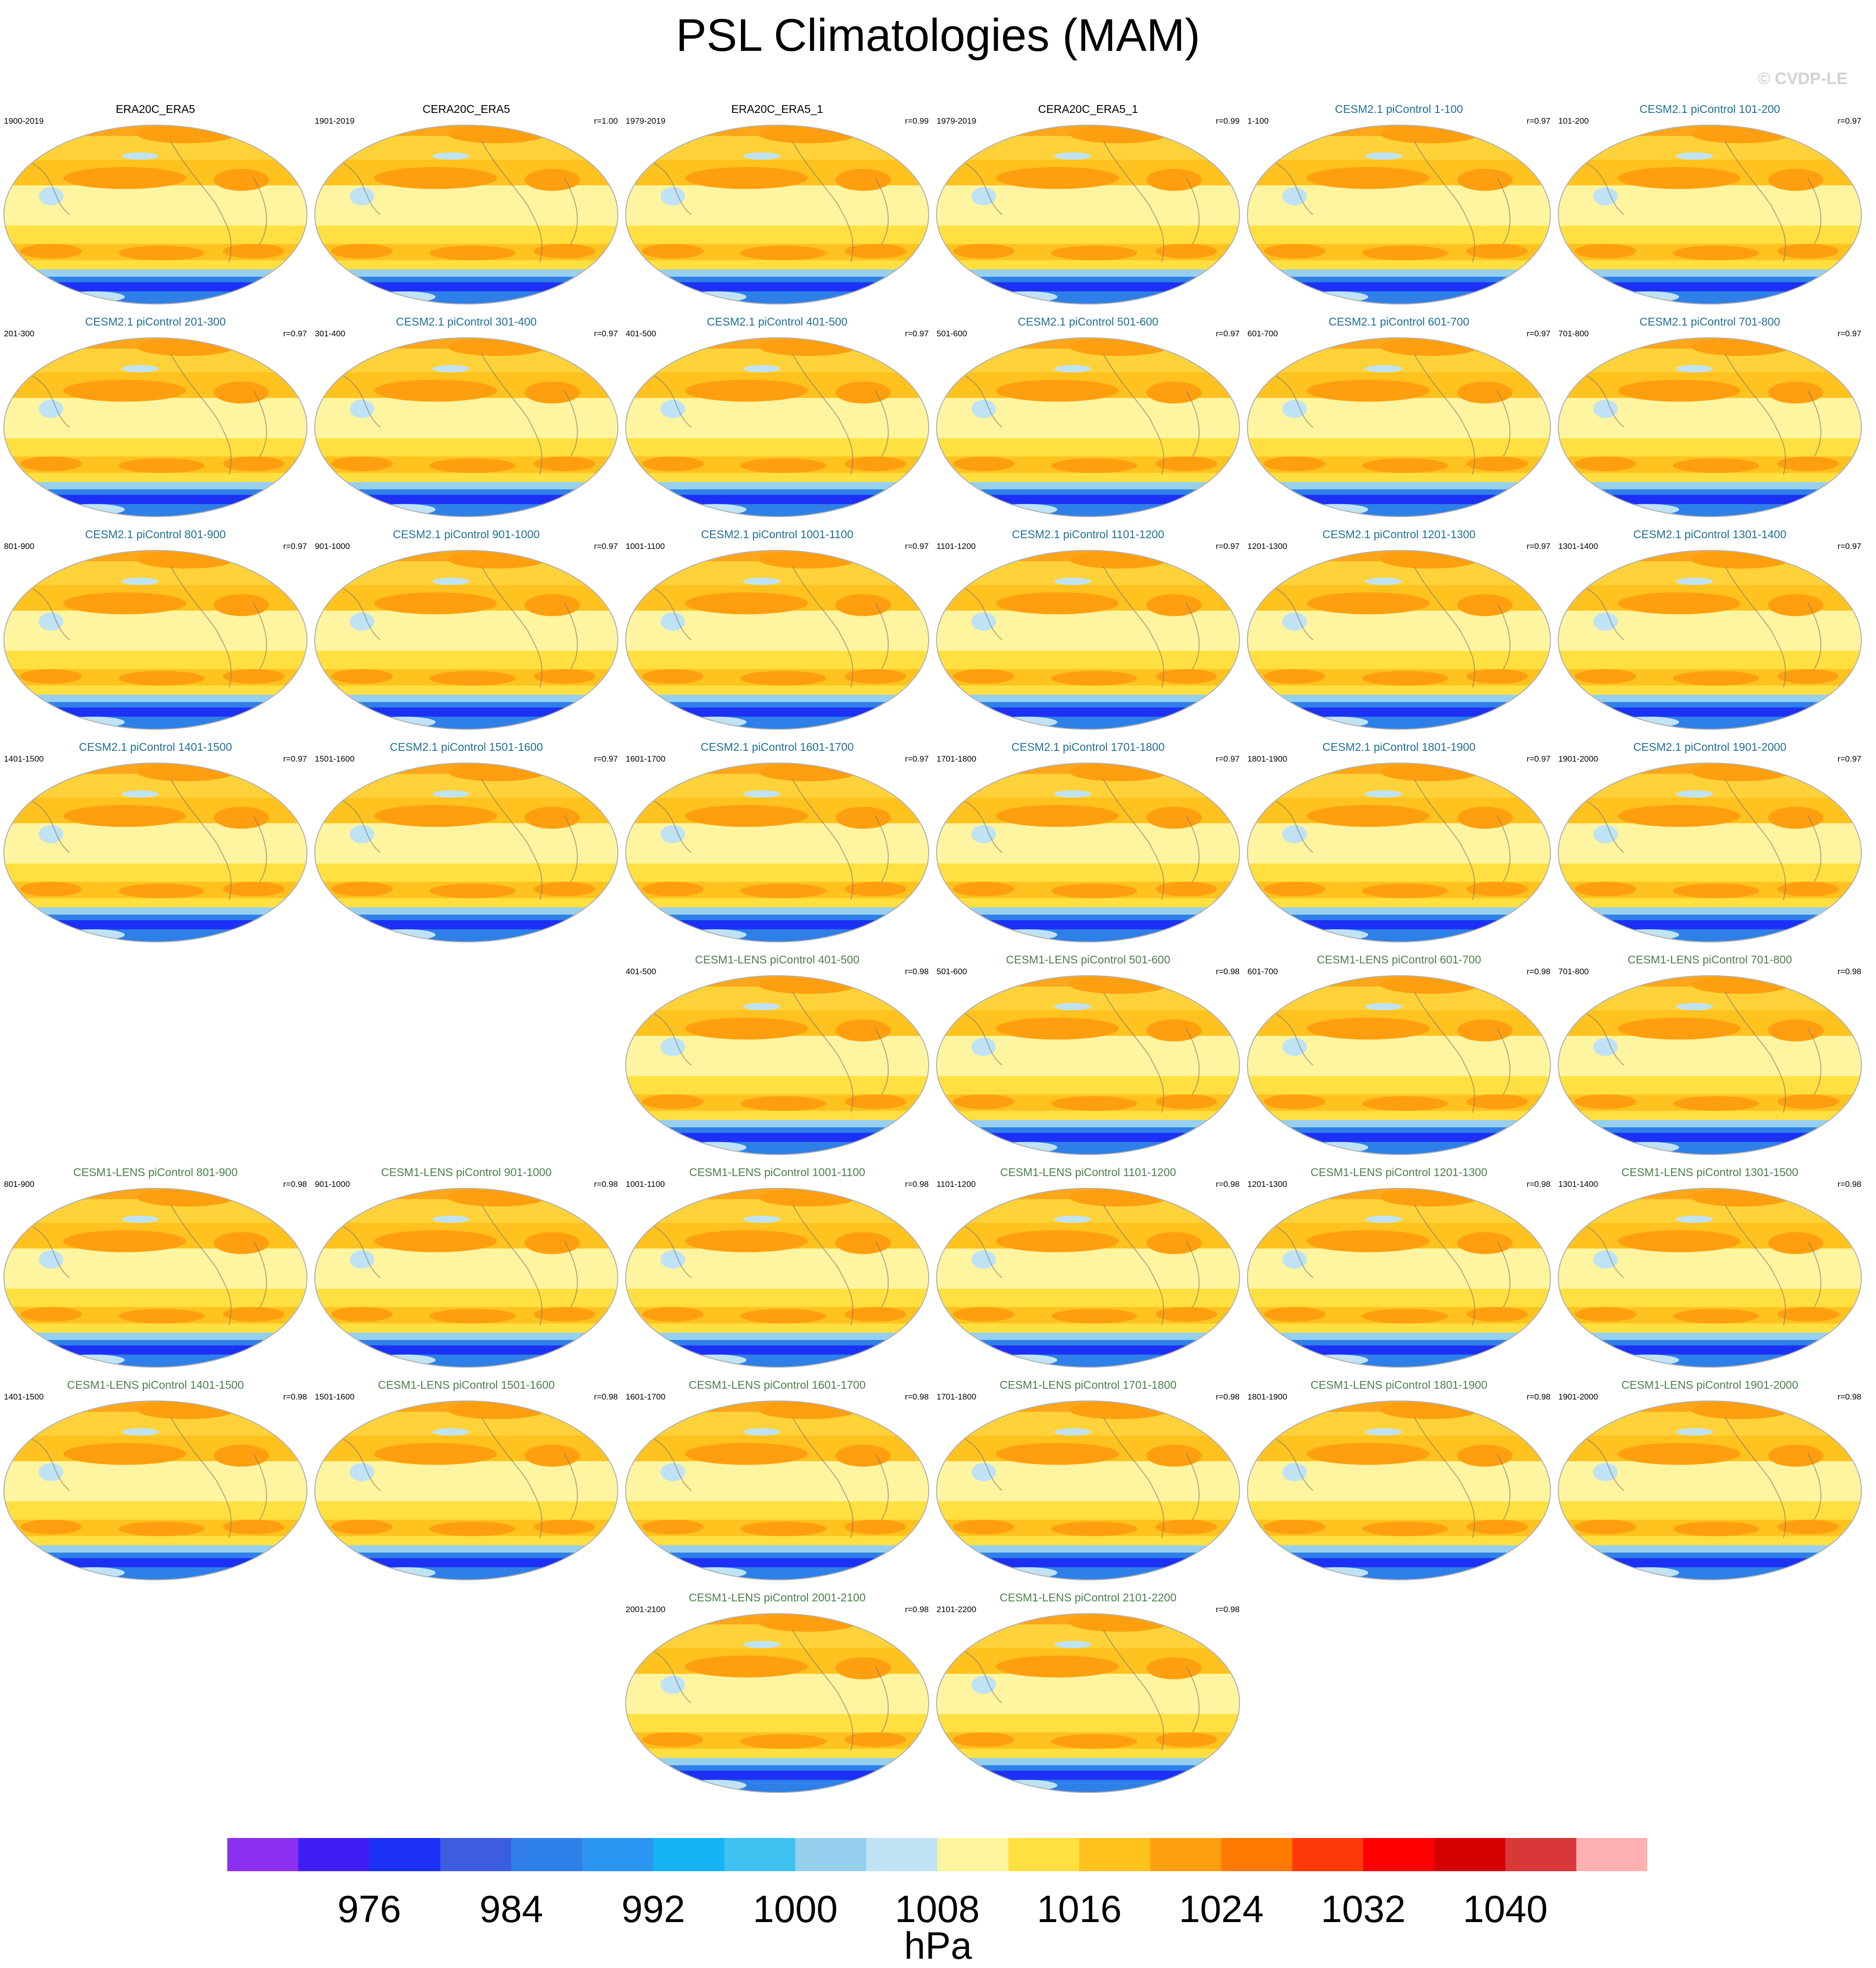 Image resolution: width=1876 pixels, height=1968 pixels. I want to click on panel-period: 1801-1900, so click(1267, 1396).